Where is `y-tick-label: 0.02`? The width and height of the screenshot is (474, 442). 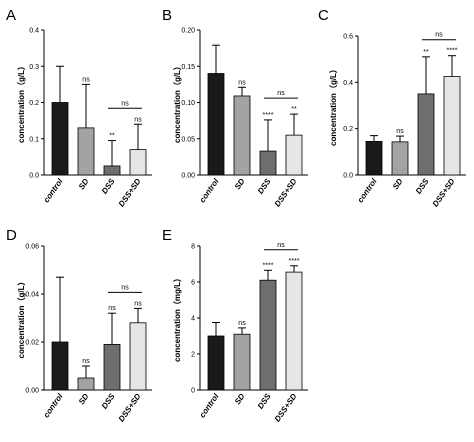 y-tick-label: 0.02 is located at coordinates (32, 343).